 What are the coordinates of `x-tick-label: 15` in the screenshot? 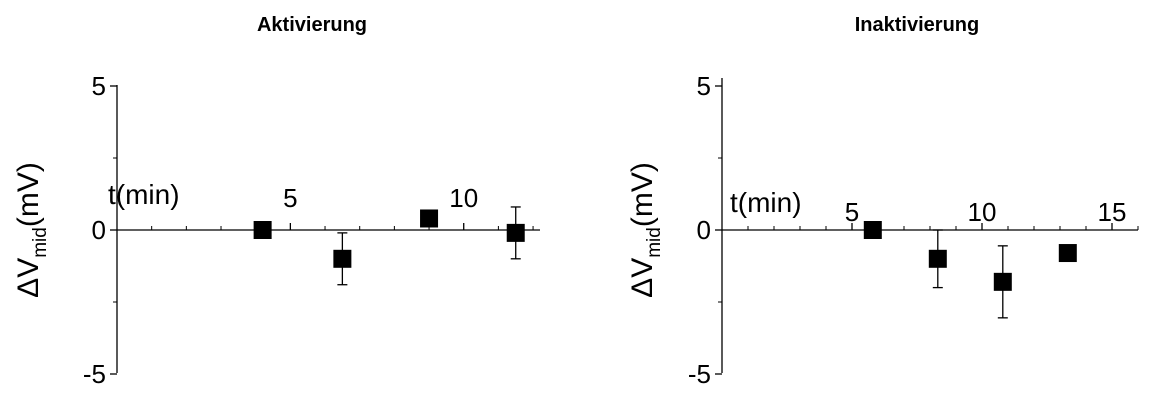 It's located at (1112, 212).